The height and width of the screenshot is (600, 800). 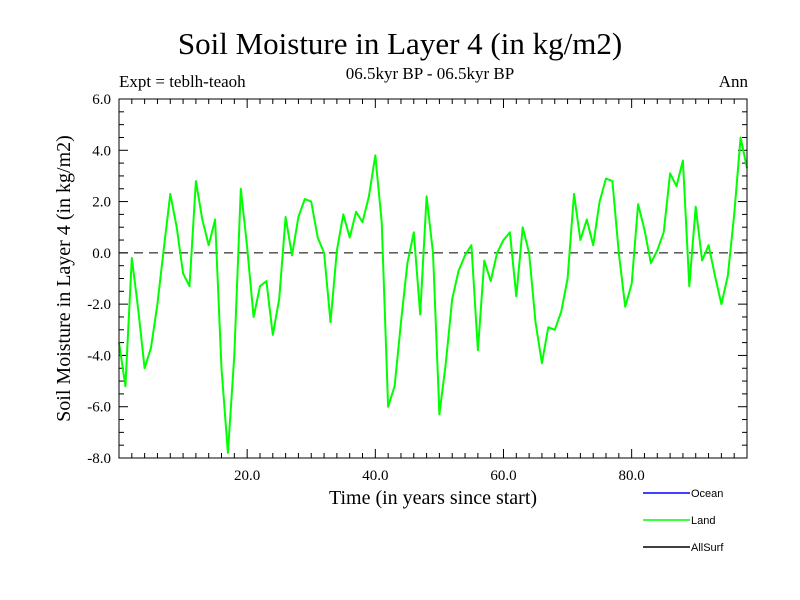 What do you see at coordinates (182, 81) in the screenshot?
I see `experiment-label: Expt = teblh-teaoh` at bounding box center [182, 81].